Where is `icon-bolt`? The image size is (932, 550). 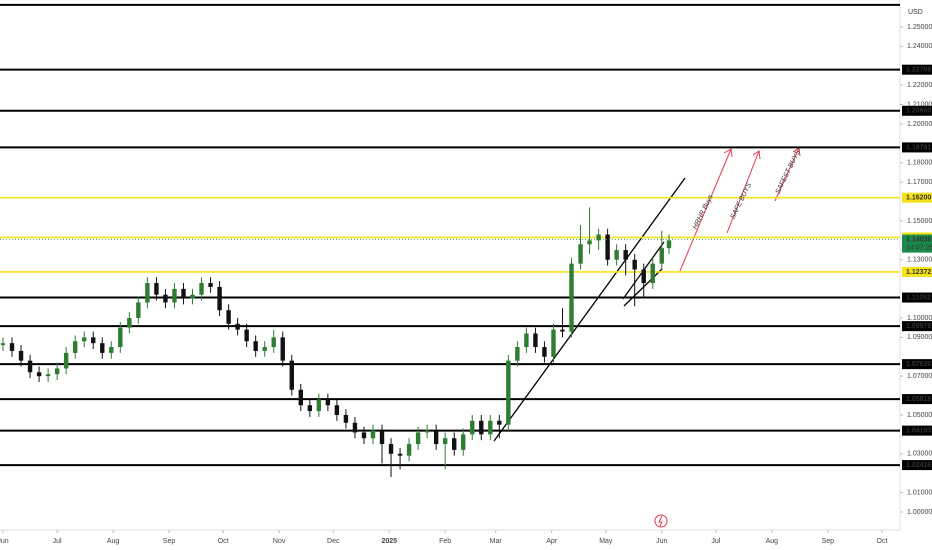
icon-bolt is located at coordinates (660, 521).